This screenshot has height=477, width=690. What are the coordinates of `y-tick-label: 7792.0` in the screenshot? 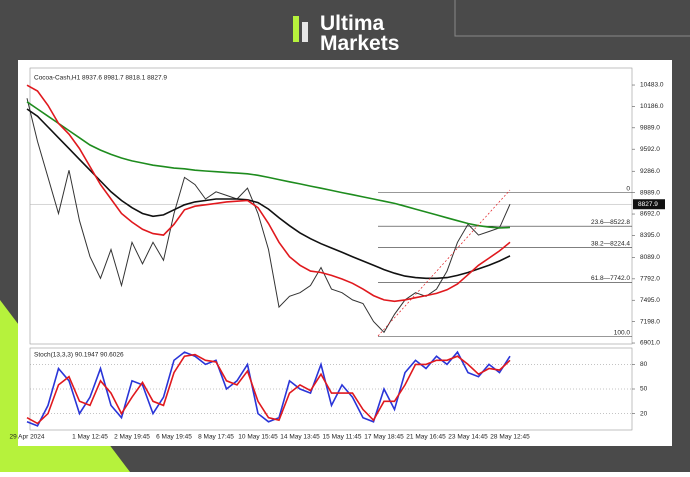 It's located at (650, 279).